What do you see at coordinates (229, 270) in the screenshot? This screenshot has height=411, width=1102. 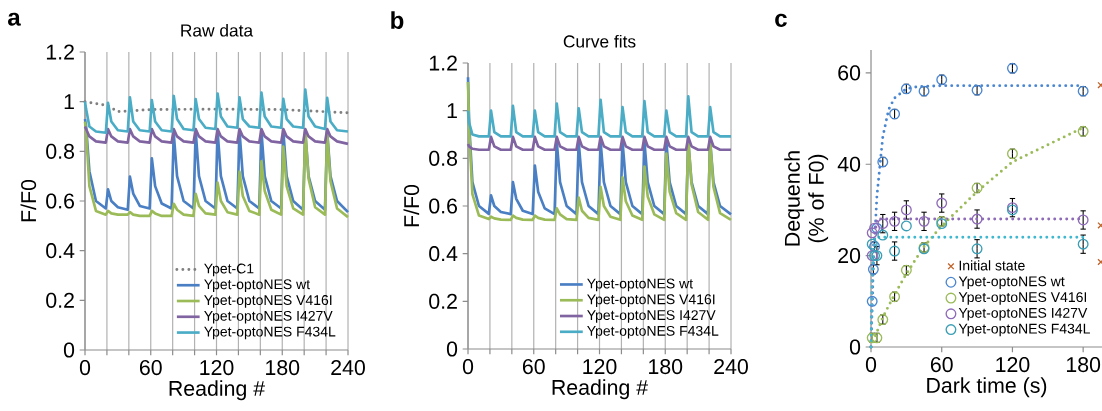 I see `legend-label: Ypet-C1` at bounding box center [229, 270].